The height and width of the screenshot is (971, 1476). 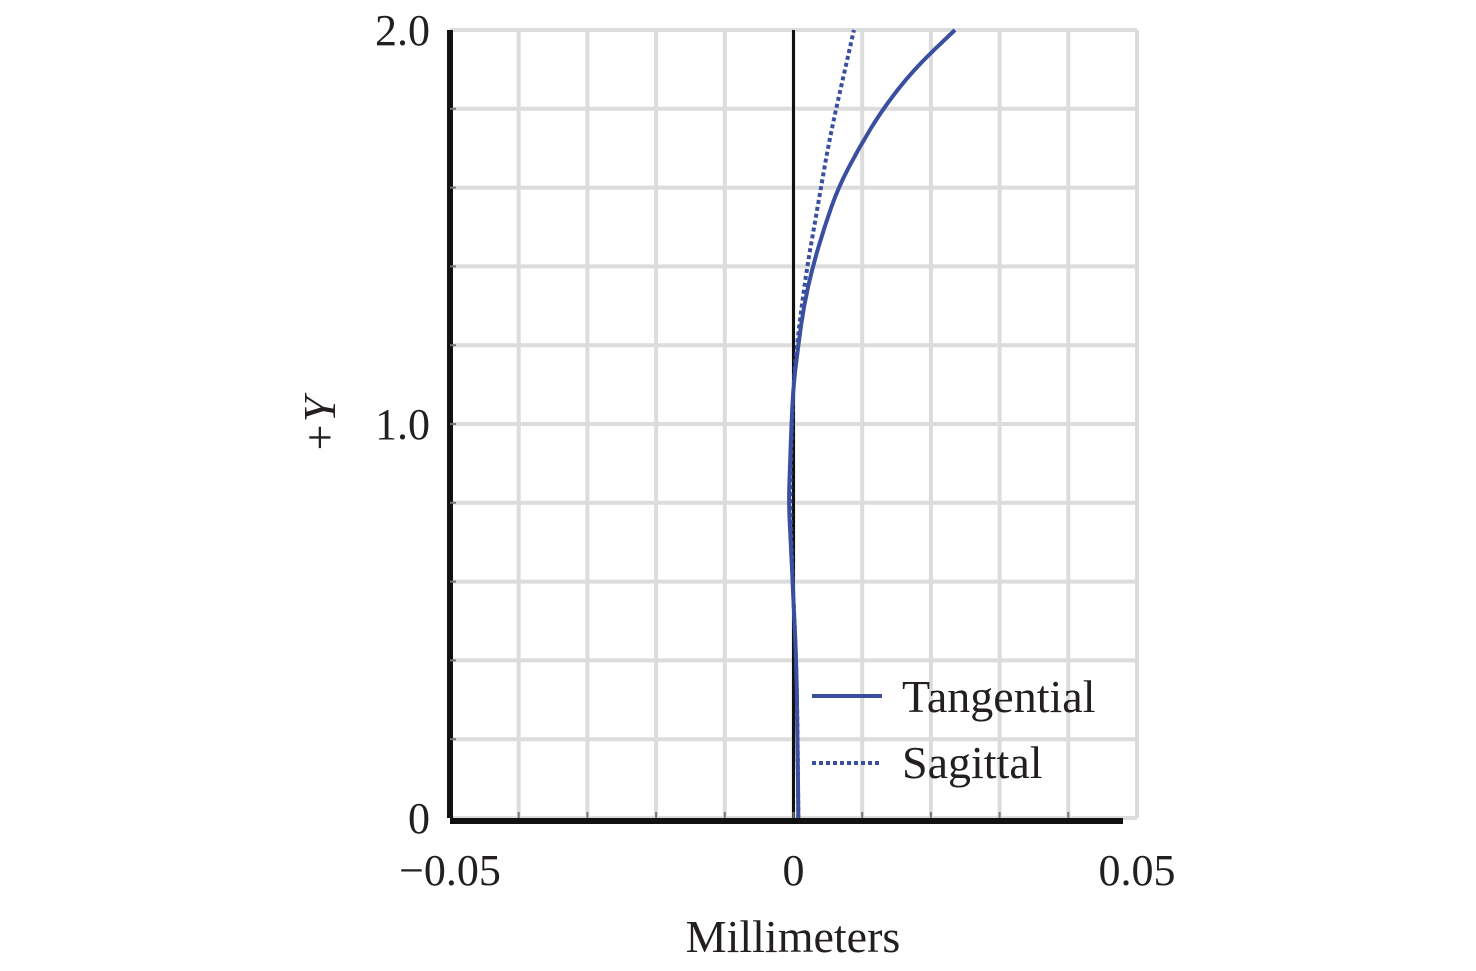 What do you see at coordinates (402, 424) in the screenshot?
I see `y-tick-label: 1.0` at bounding box center [402, 424].